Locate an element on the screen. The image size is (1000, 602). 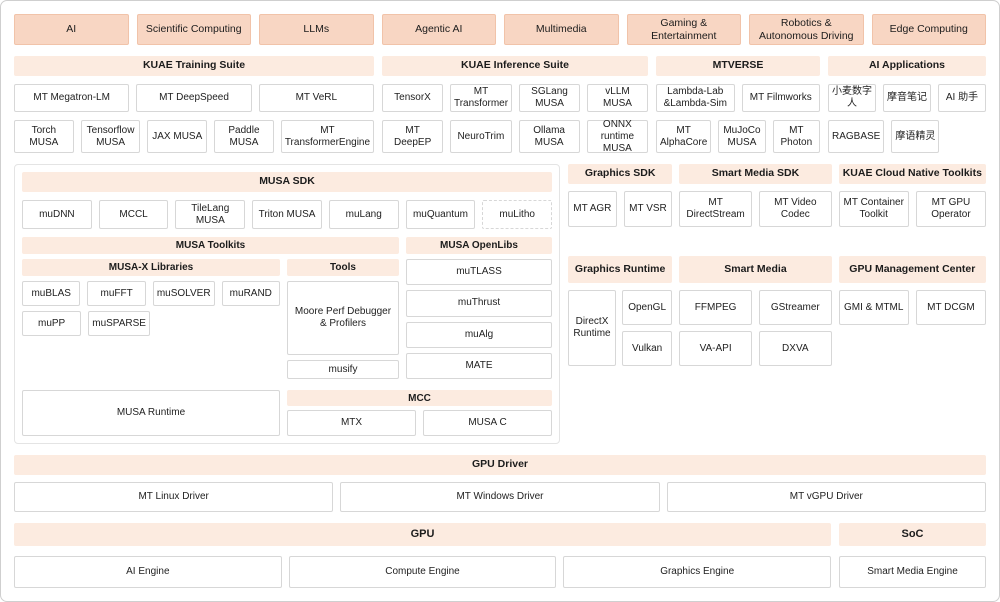
musa-openlibs-header: MUSA OpenLibs is located at coordinates (479, 245).